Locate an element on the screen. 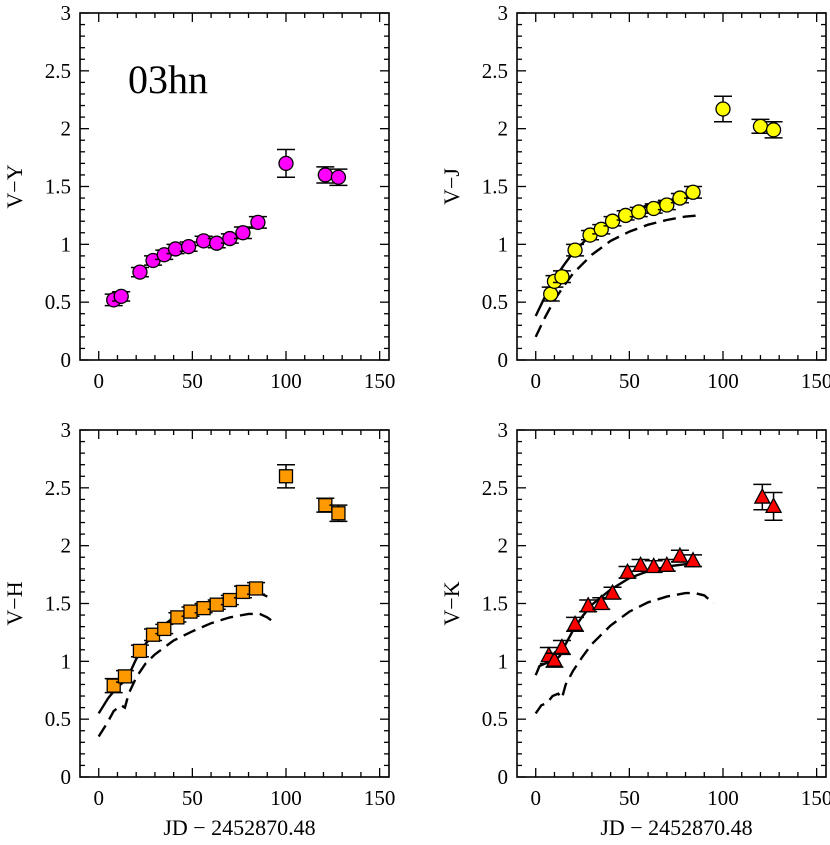 This screenshot has height=845, width=830. y-axis-label: V−H is located at coordinates (14, 603).